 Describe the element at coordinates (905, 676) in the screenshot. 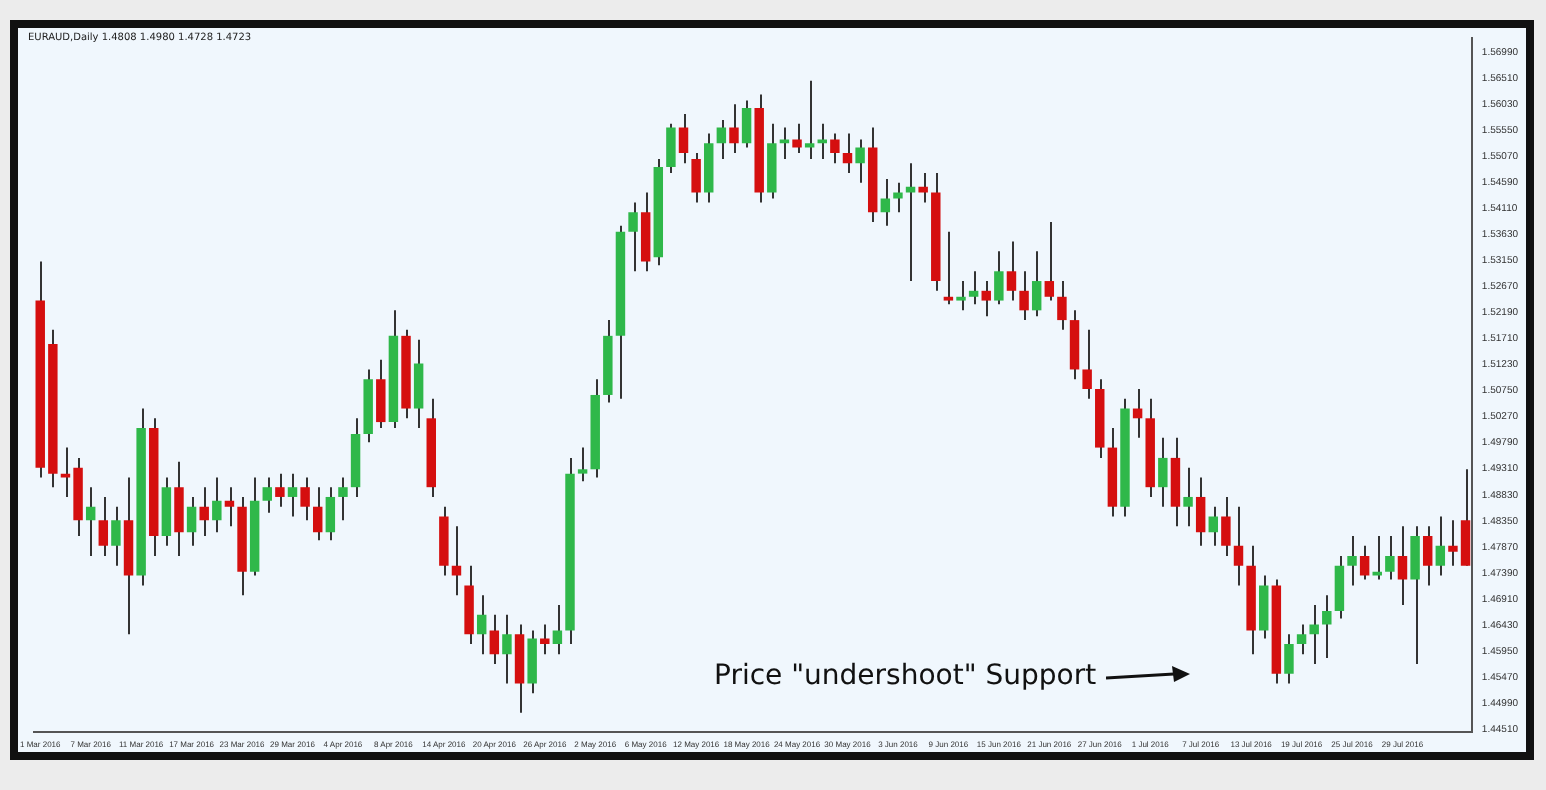

I see `annotation: Price "undershoot" Support` at that location.